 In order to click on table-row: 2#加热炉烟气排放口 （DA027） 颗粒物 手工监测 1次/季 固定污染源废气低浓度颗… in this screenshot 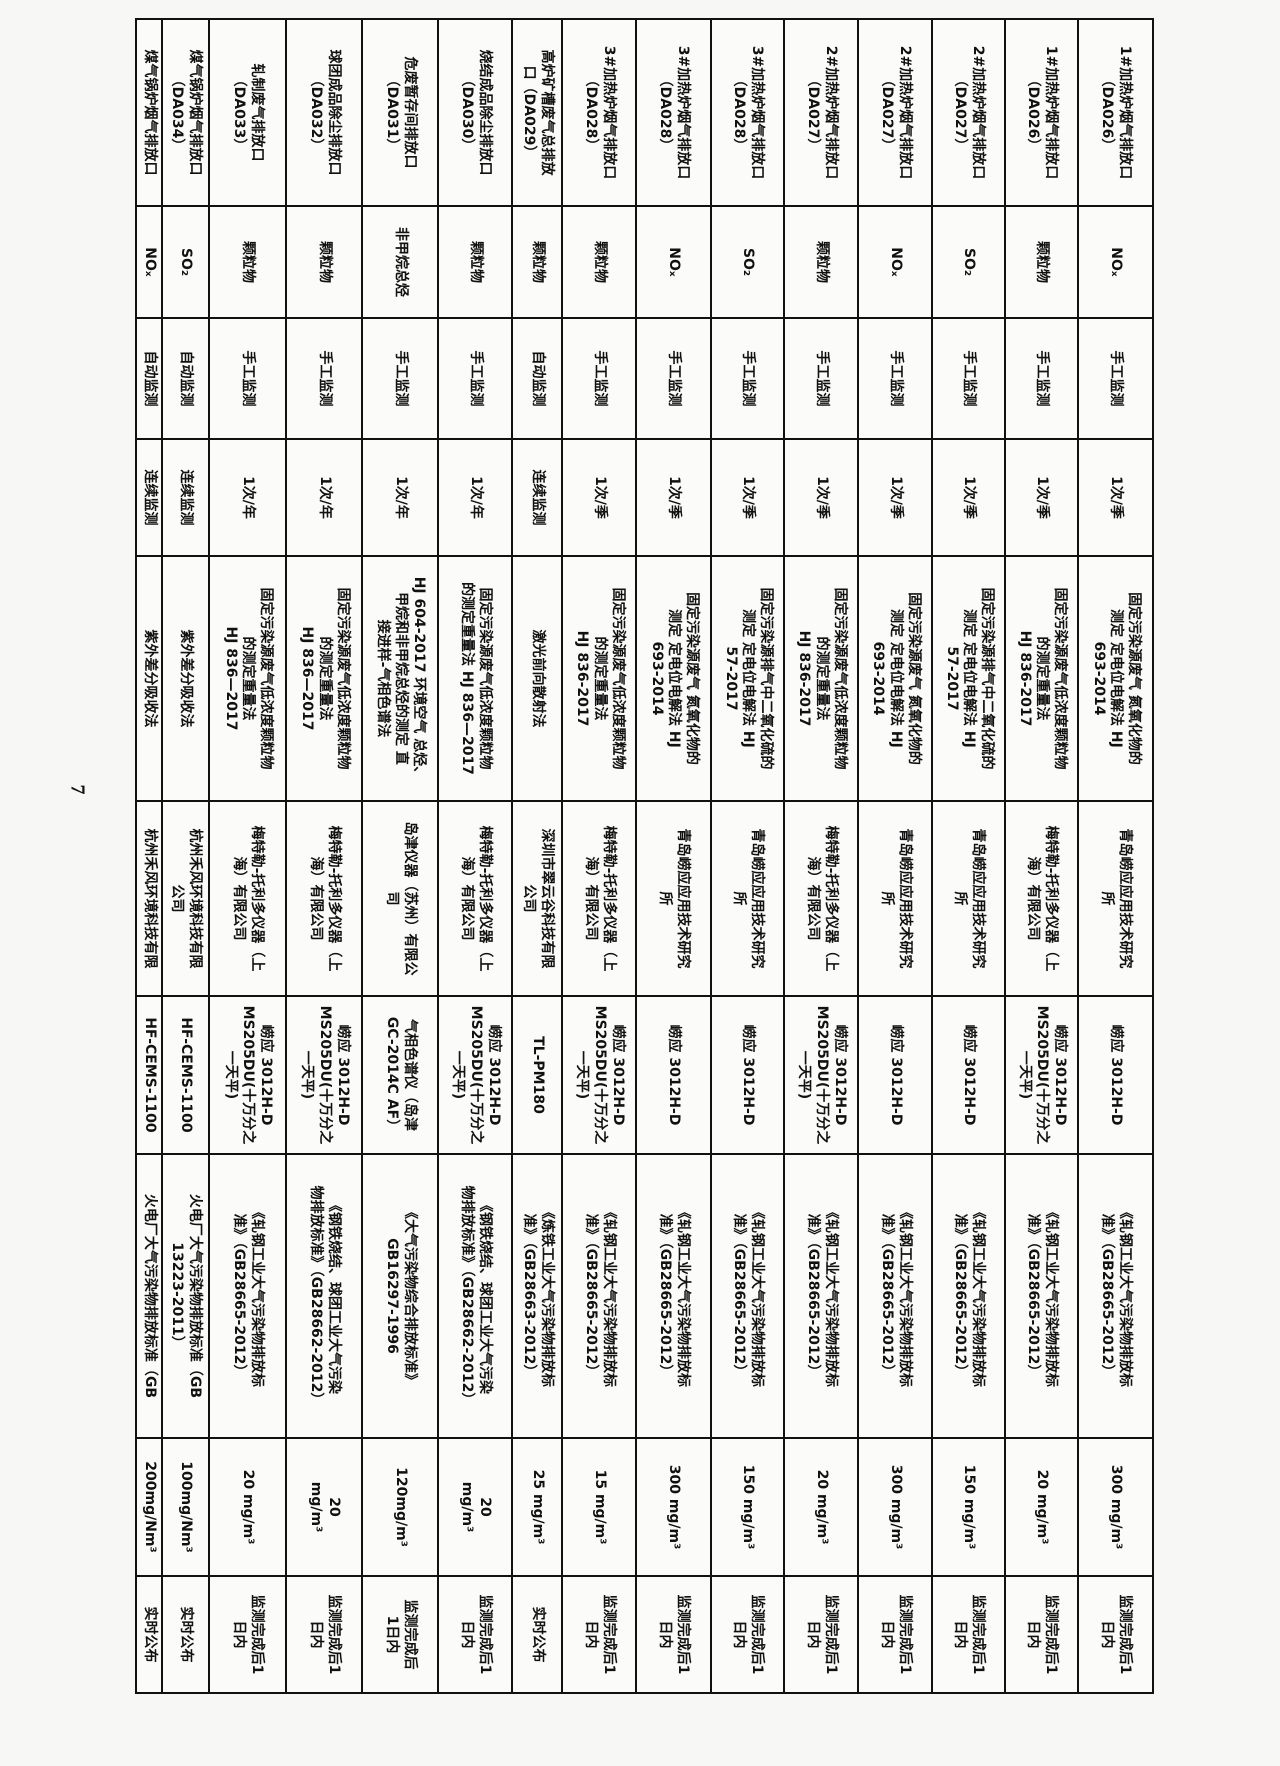, I will do `click(821, 856)`.